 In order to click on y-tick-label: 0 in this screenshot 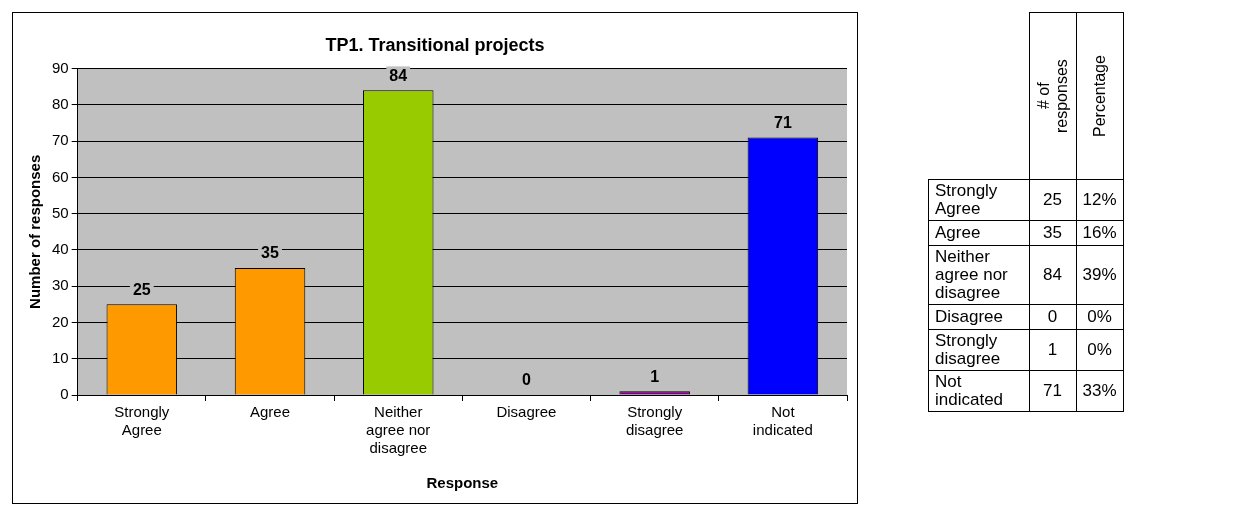, I will do `click(64, 394)`.